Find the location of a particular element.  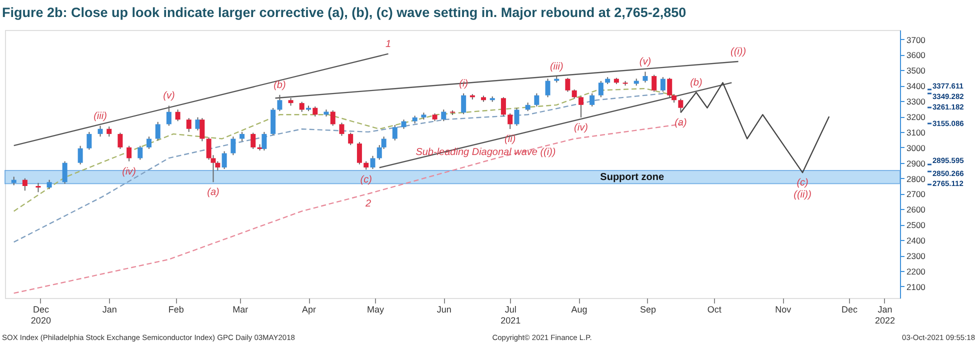

annotation: 2 is located at coordinates (368, 204).